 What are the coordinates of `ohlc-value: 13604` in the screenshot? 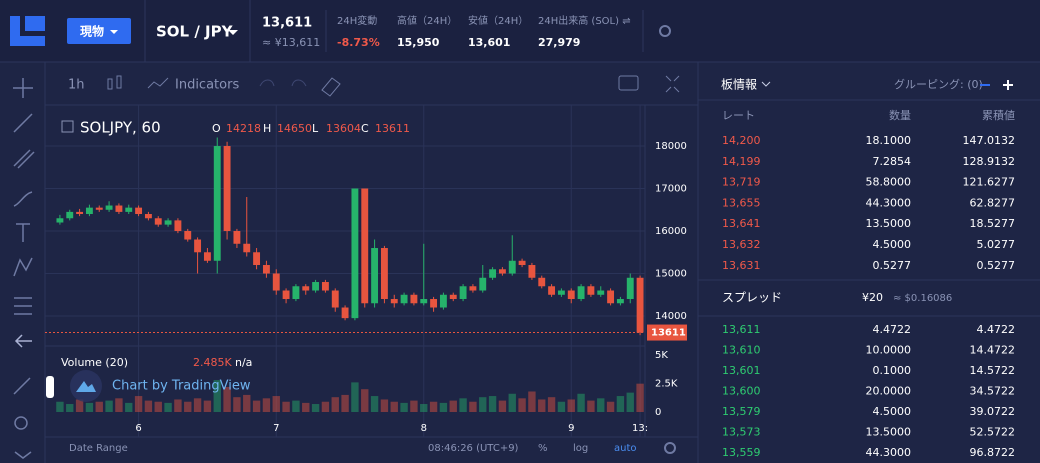 It's located at (343, 128).